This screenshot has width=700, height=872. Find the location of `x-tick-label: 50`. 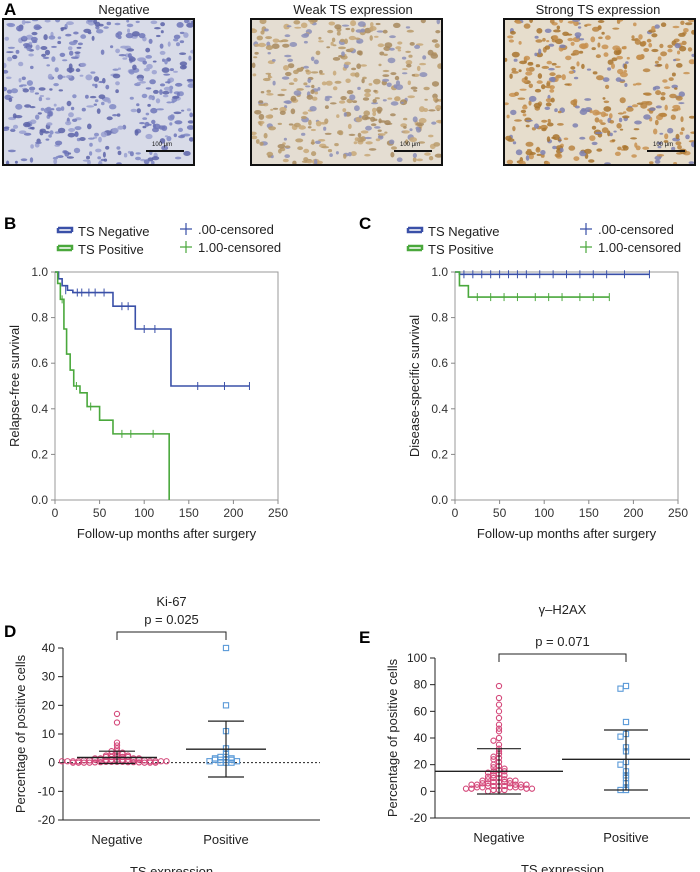

x-tick-label: 50 is located at coordinates (500, 513).